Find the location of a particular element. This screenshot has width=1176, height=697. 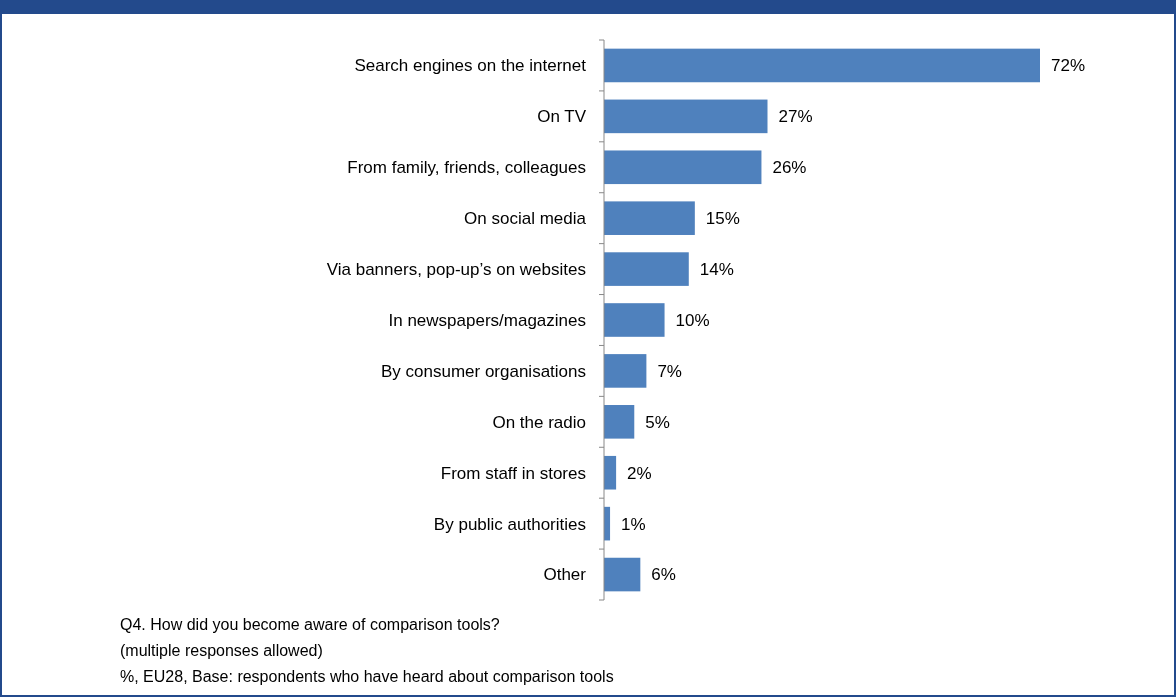

data-label: 7% is located at coordinates (669, 371).